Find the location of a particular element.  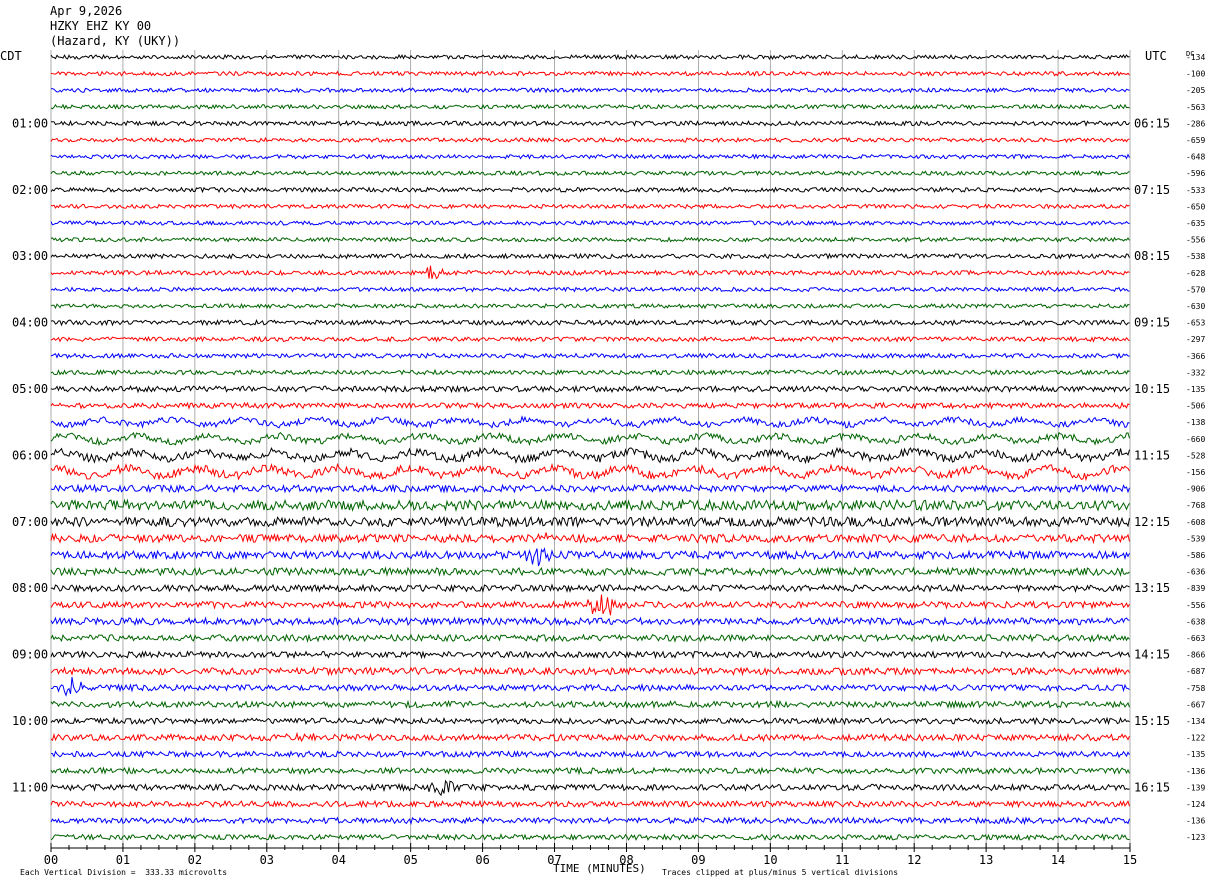

cdt-label: CDT is located at coordinates (11, 56).